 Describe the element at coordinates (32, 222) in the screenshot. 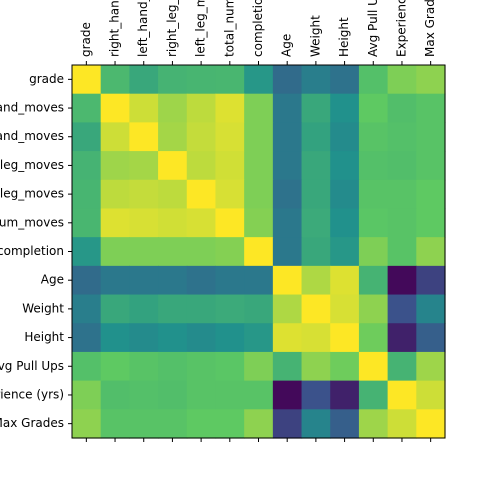

I see `y-tick-label: total_num_moves` at that location.